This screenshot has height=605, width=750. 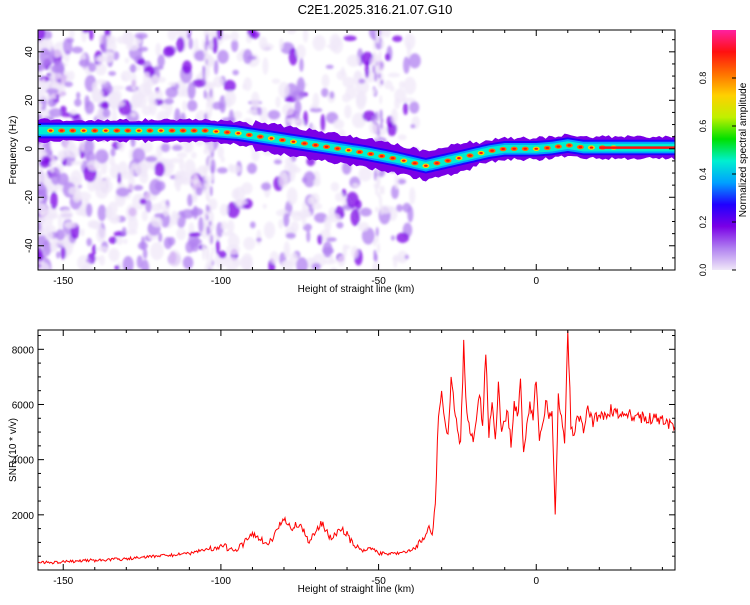 What do you see at coordinates (63, 581) in the screenshot?
I see `snr-x-tick-label: -150` at bounding box center [63, 581].